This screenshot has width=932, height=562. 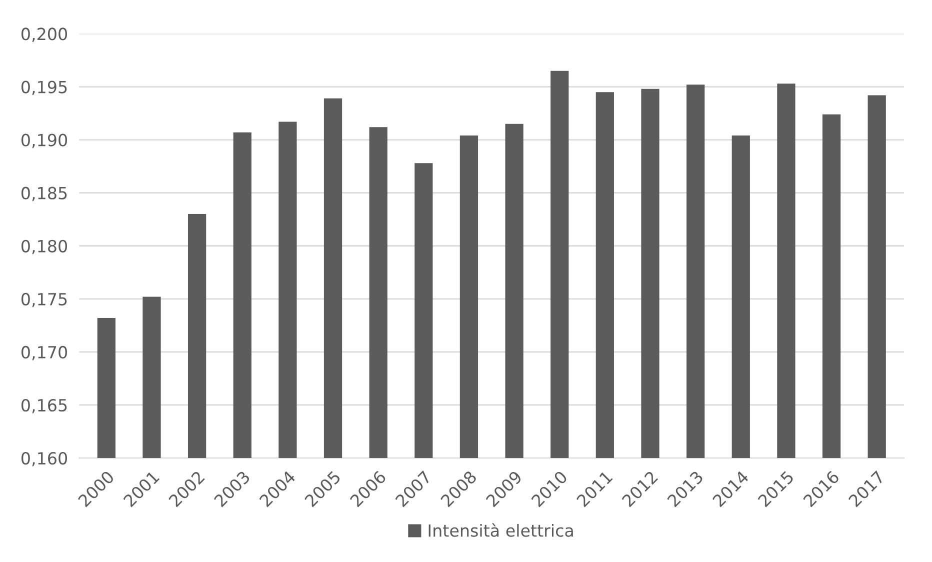 What do you see at coordinates (44, 406) in the screenshot?
I see `y-tick-label: 0,165` at bounding box center [44, 406].